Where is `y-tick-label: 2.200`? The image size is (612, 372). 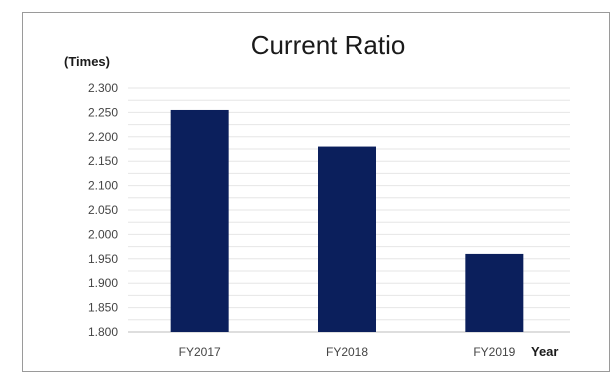 y-tick-label: 2.200 is located at coordinates (103, 137).